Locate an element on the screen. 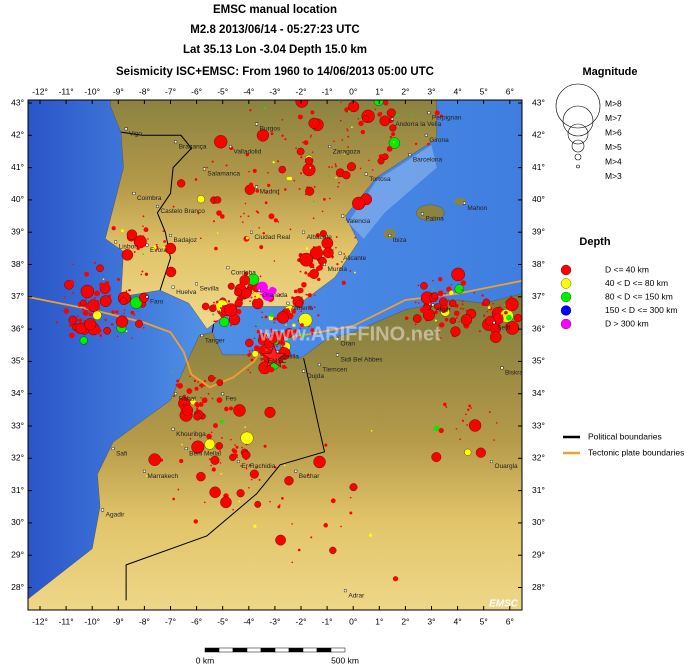  longitude-label: -4° is located at coordinates (248, 621).